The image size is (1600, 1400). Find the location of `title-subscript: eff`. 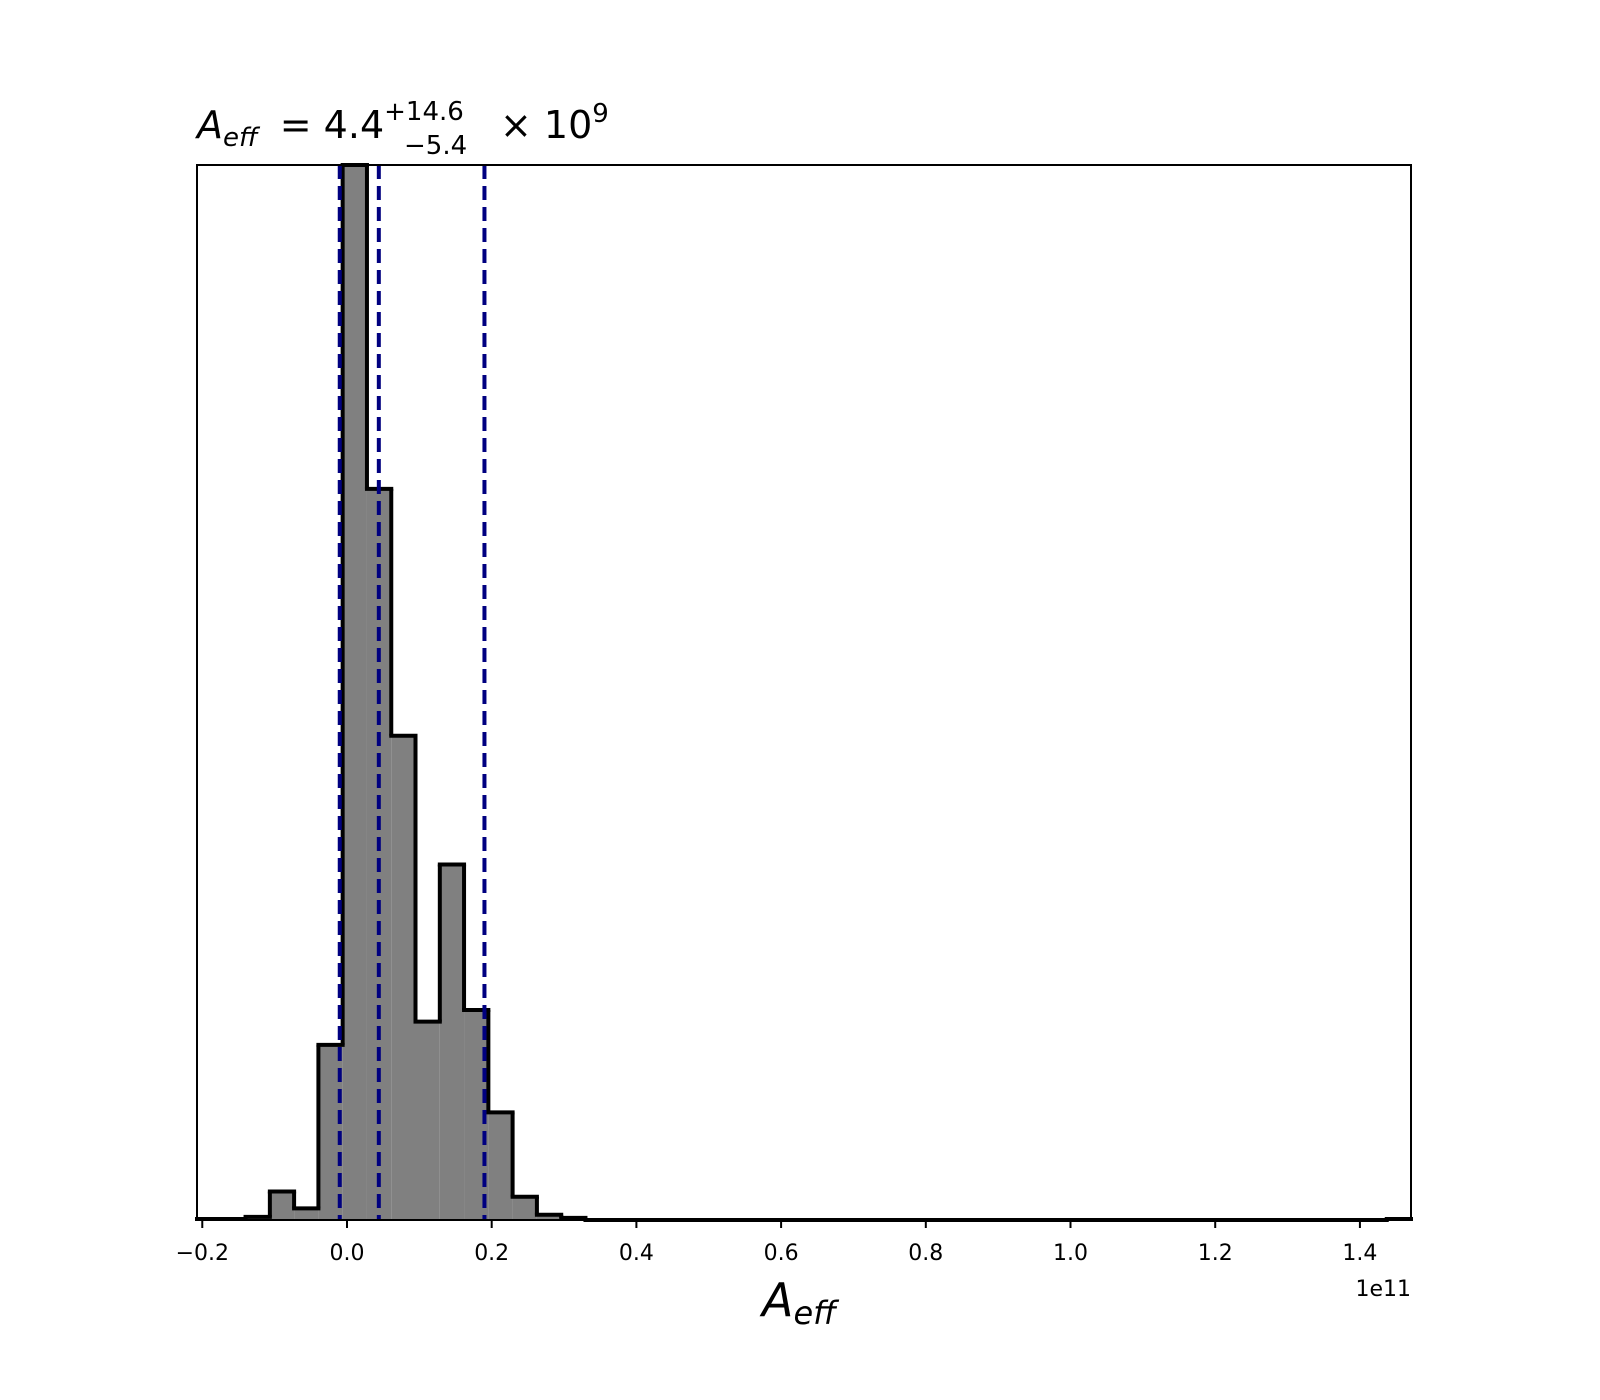

title-subscript: eff is located at coordinates (242, 138).